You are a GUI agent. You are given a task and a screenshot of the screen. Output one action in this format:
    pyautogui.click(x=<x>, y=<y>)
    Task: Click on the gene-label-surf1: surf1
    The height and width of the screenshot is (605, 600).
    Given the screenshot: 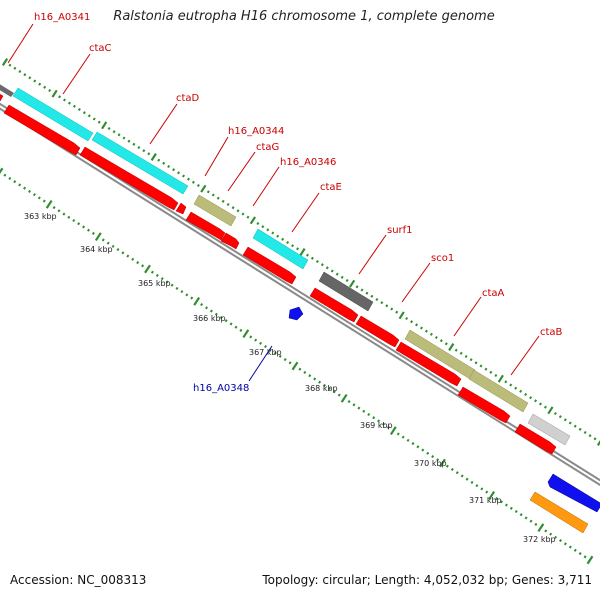 What is the action you would take?
    pyautogui.click(x=400, y=230)
    